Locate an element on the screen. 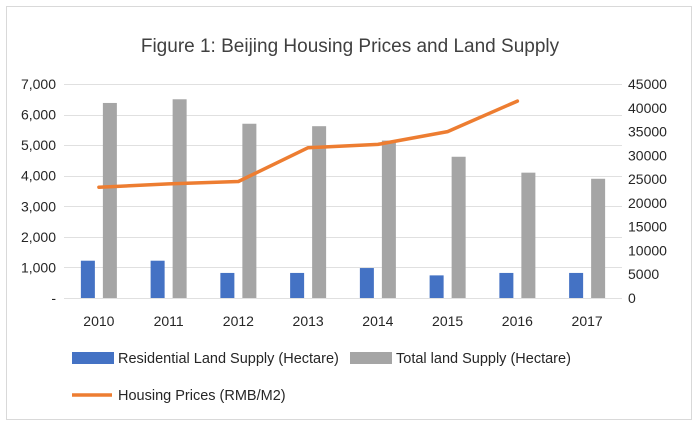  legend-label-residential: Residential Land Supply (Hectare) is located at coordinates (228, 359).